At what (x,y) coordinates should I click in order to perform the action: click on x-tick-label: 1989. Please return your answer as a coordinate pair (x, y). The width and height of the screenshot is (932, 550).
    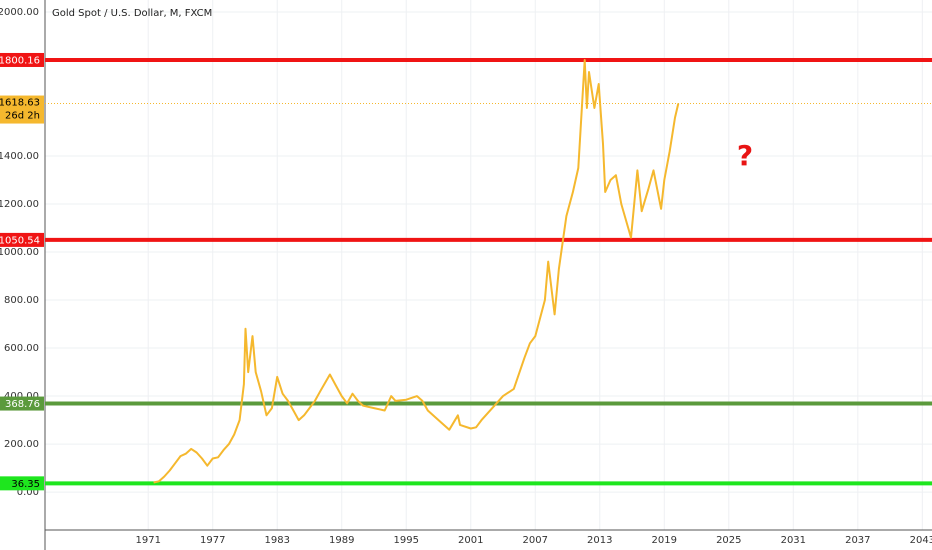
    Looking at the image, I should click on (341, 540).